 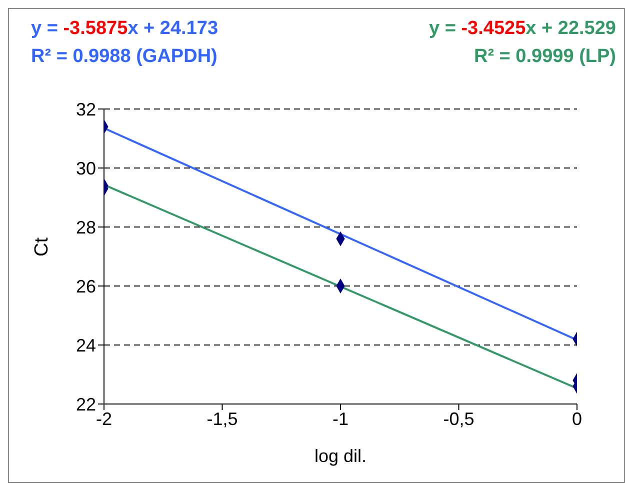 What do you see at coordinates (86, 345) in the screenshot?
I see `y-tick-label: 24` at bounding box center [86, 345].